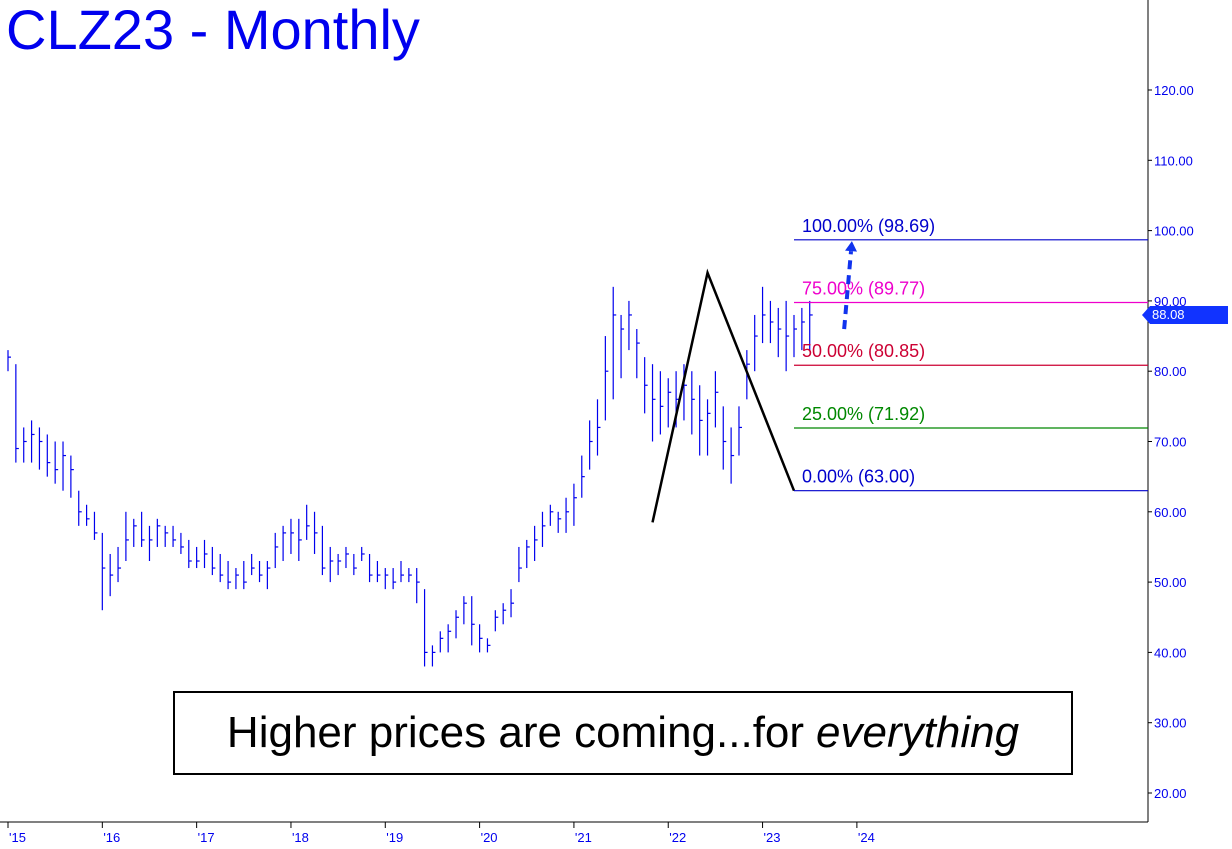 The height and width of the screenshot is (849, 1232). I want to click on y-tick-label: 30.00, so click(1170, 723).